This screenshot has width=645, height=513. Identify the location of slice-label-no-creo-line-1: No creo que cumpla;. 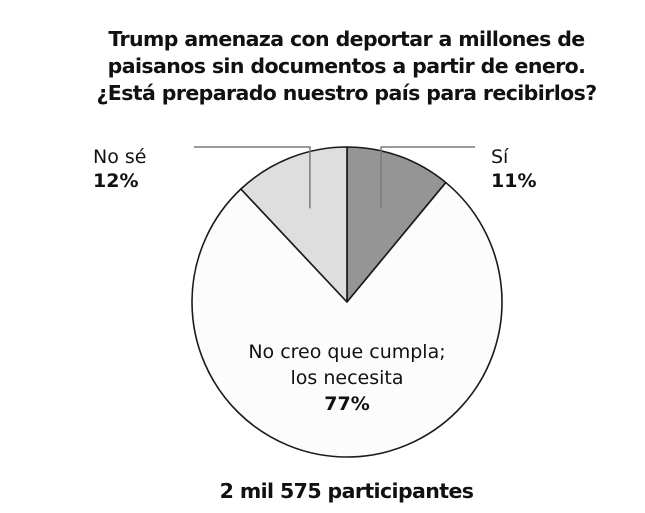
(346, 352).